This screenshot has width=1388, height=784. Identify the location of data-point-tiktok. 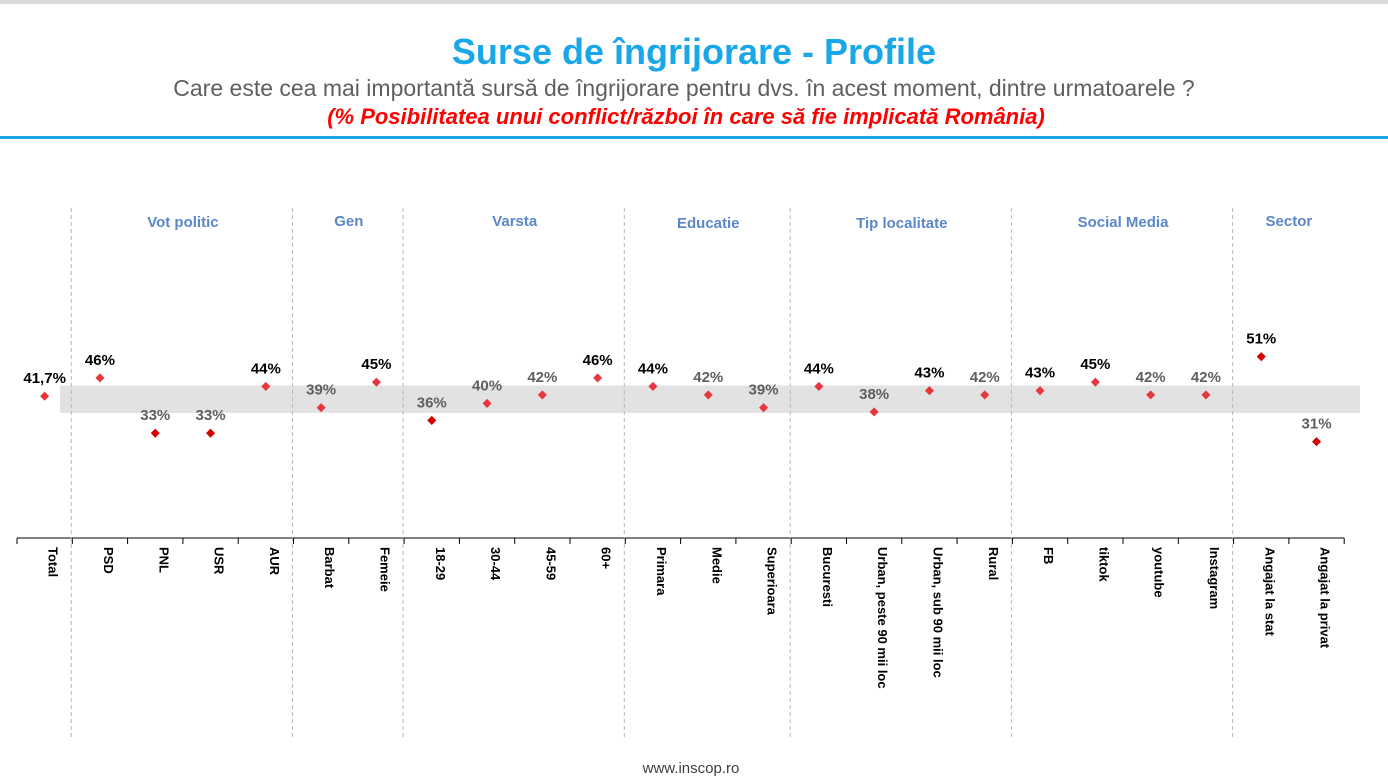
(1095, 382).